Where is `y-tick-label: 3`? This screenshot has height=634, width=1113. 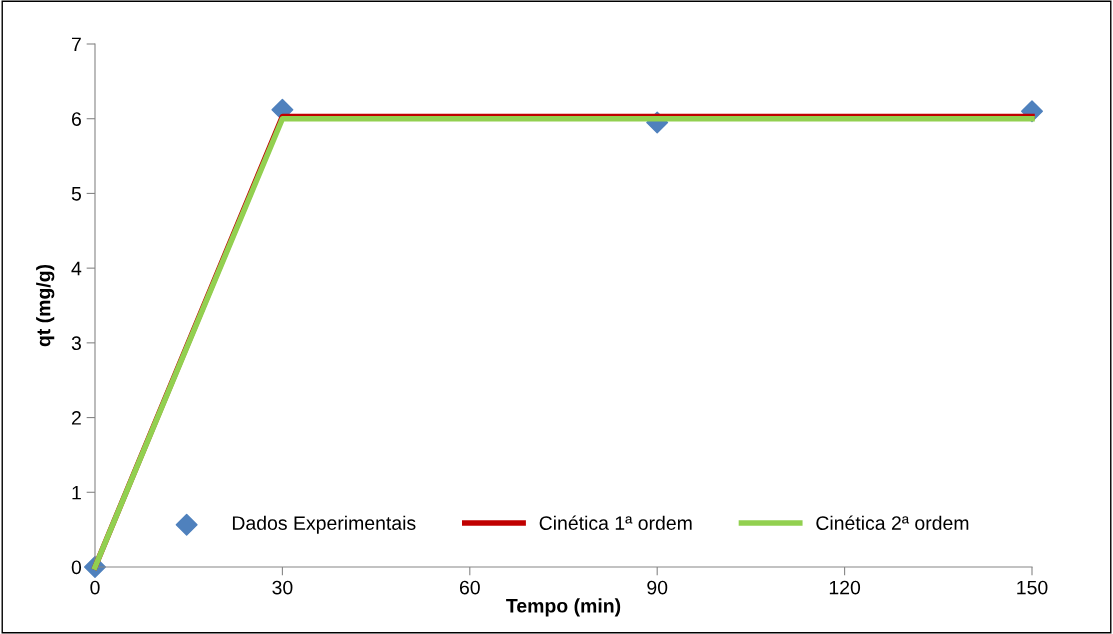 y-tick-label: 3 is located at coordinates (76, 343).